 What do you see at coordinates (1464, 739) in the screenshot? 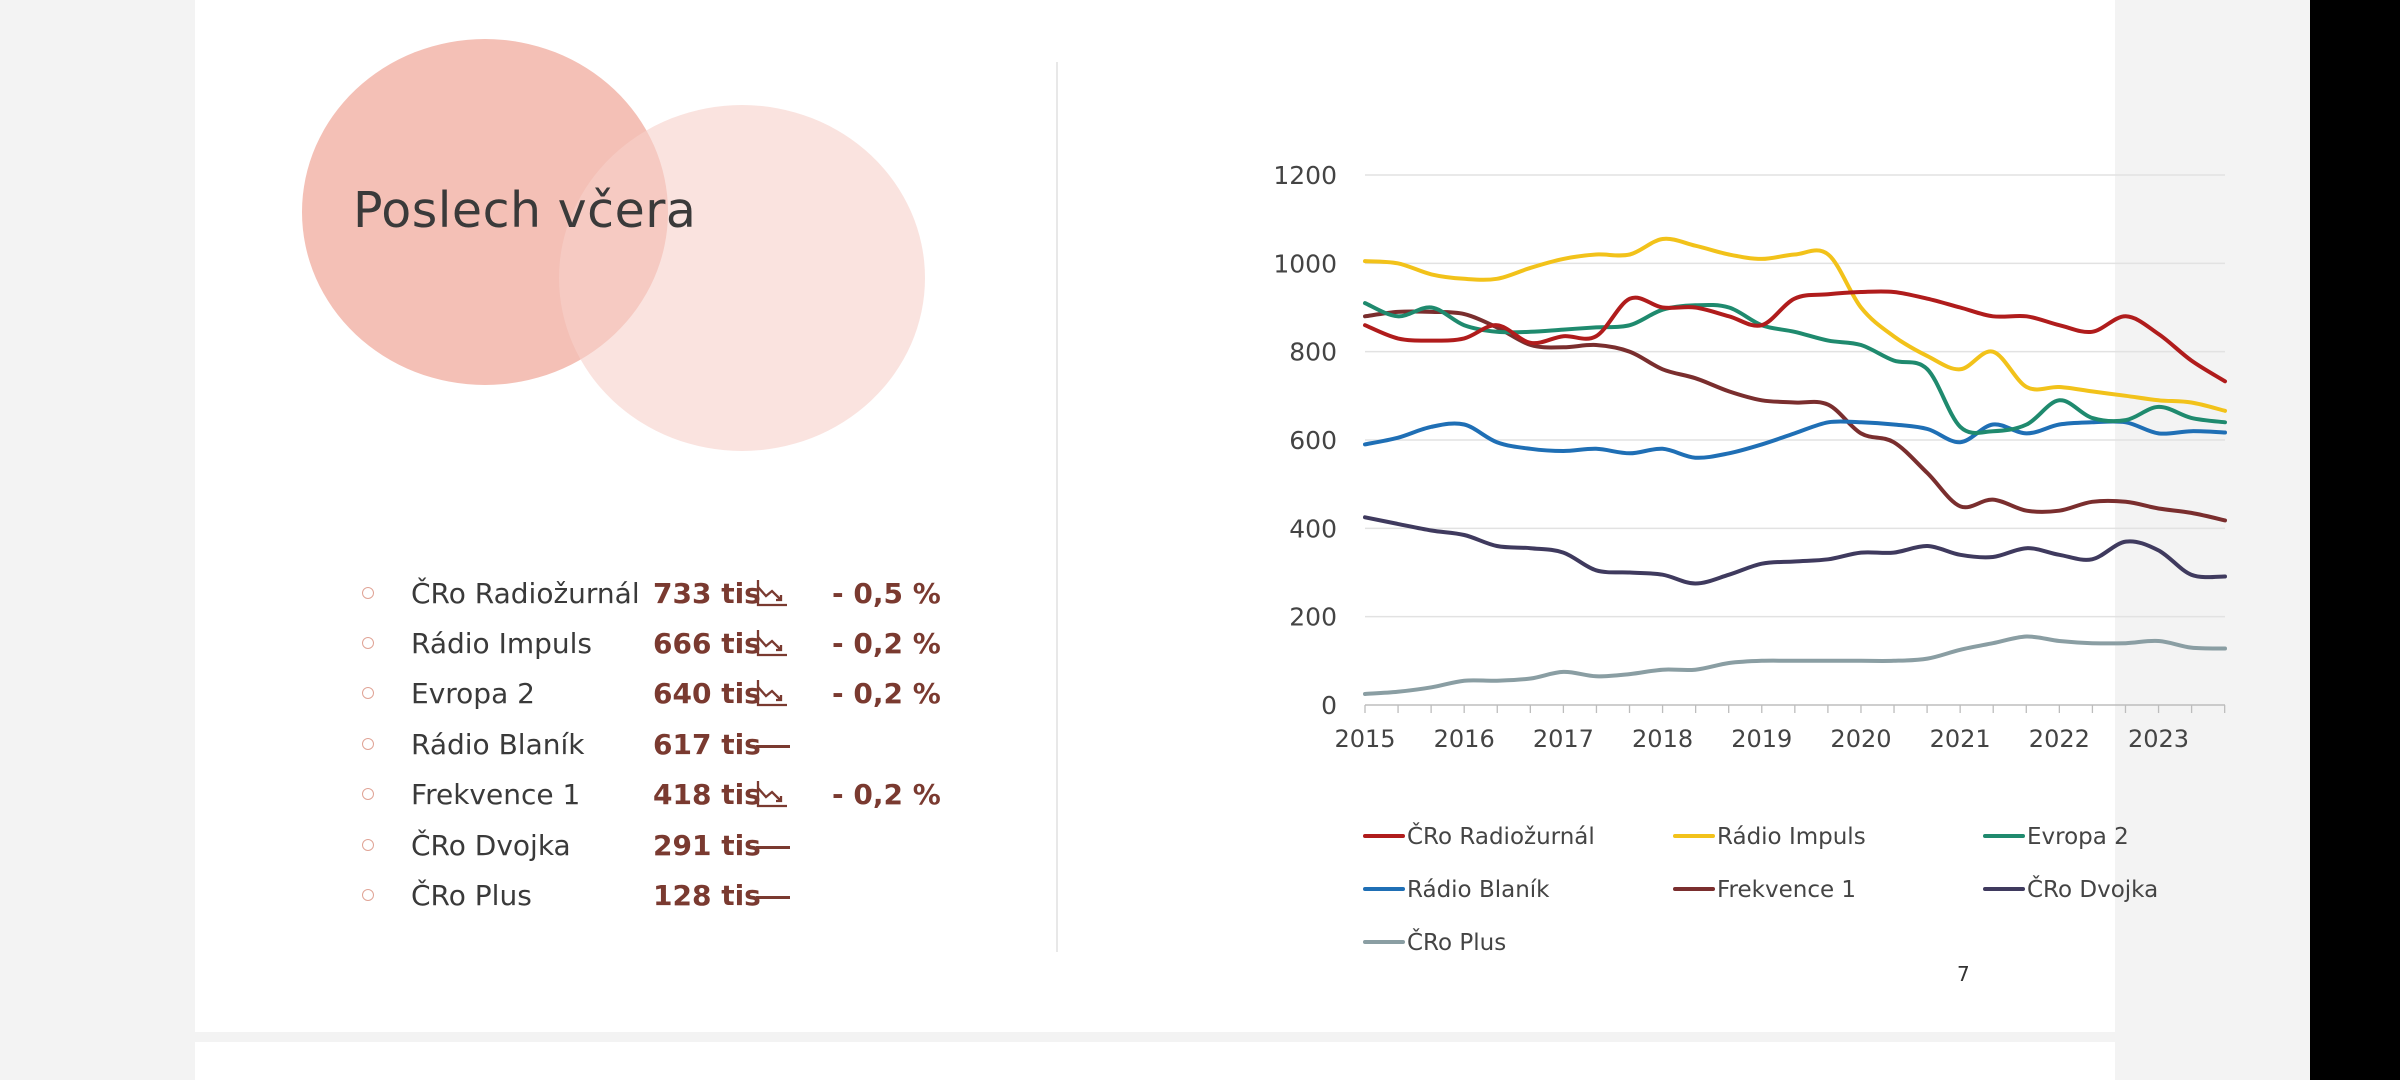
I see `x-tick-label: 2016` at bounding box center [1464, 739].